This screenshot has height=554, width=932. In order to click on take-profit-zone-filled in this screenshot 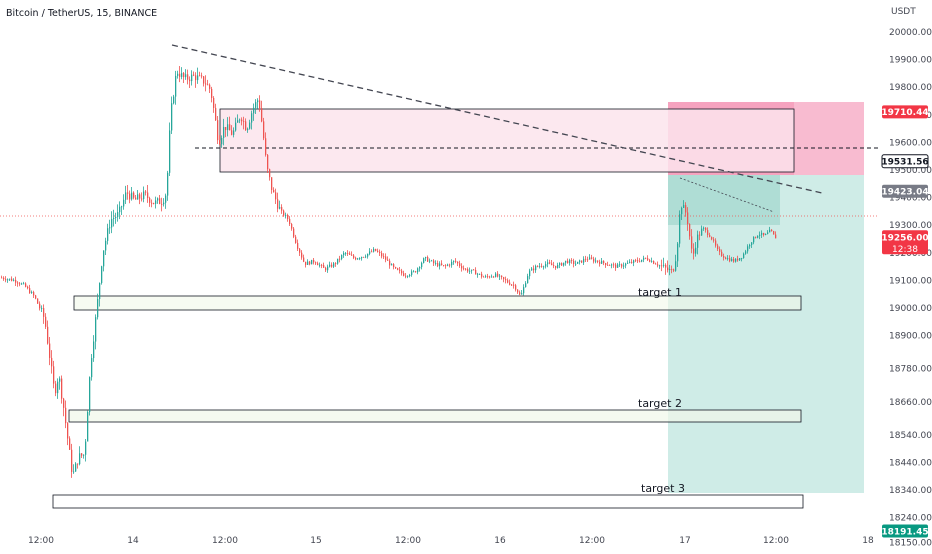, I will do `click(724, 200)`.